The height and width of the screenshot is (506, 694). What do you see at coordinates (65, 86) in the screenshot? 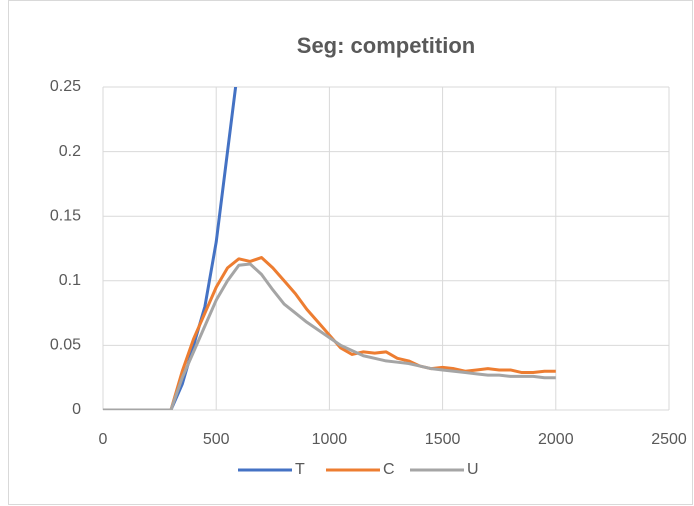
I see `y-tick-label: 0.25` at bounding box center [65, 86].